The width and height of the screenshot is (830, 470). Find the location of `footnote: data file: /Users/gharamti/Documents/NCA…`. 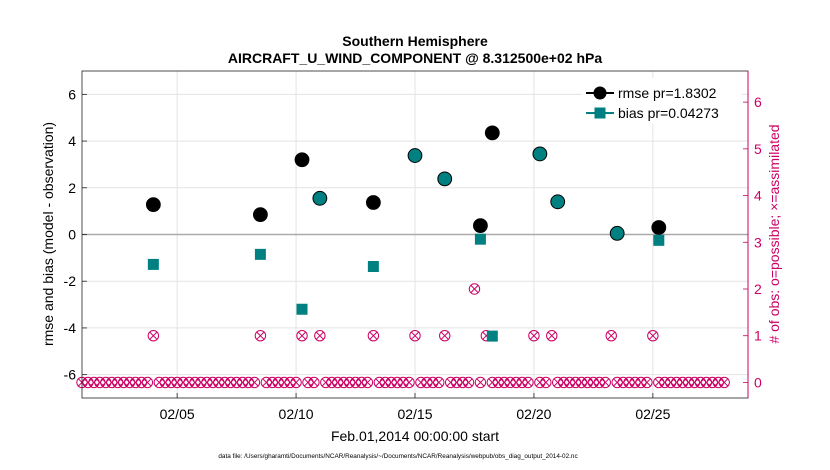

footnote: data file: /Users/gharamti/Documents/NCA… is located at coordinates (398, 456).